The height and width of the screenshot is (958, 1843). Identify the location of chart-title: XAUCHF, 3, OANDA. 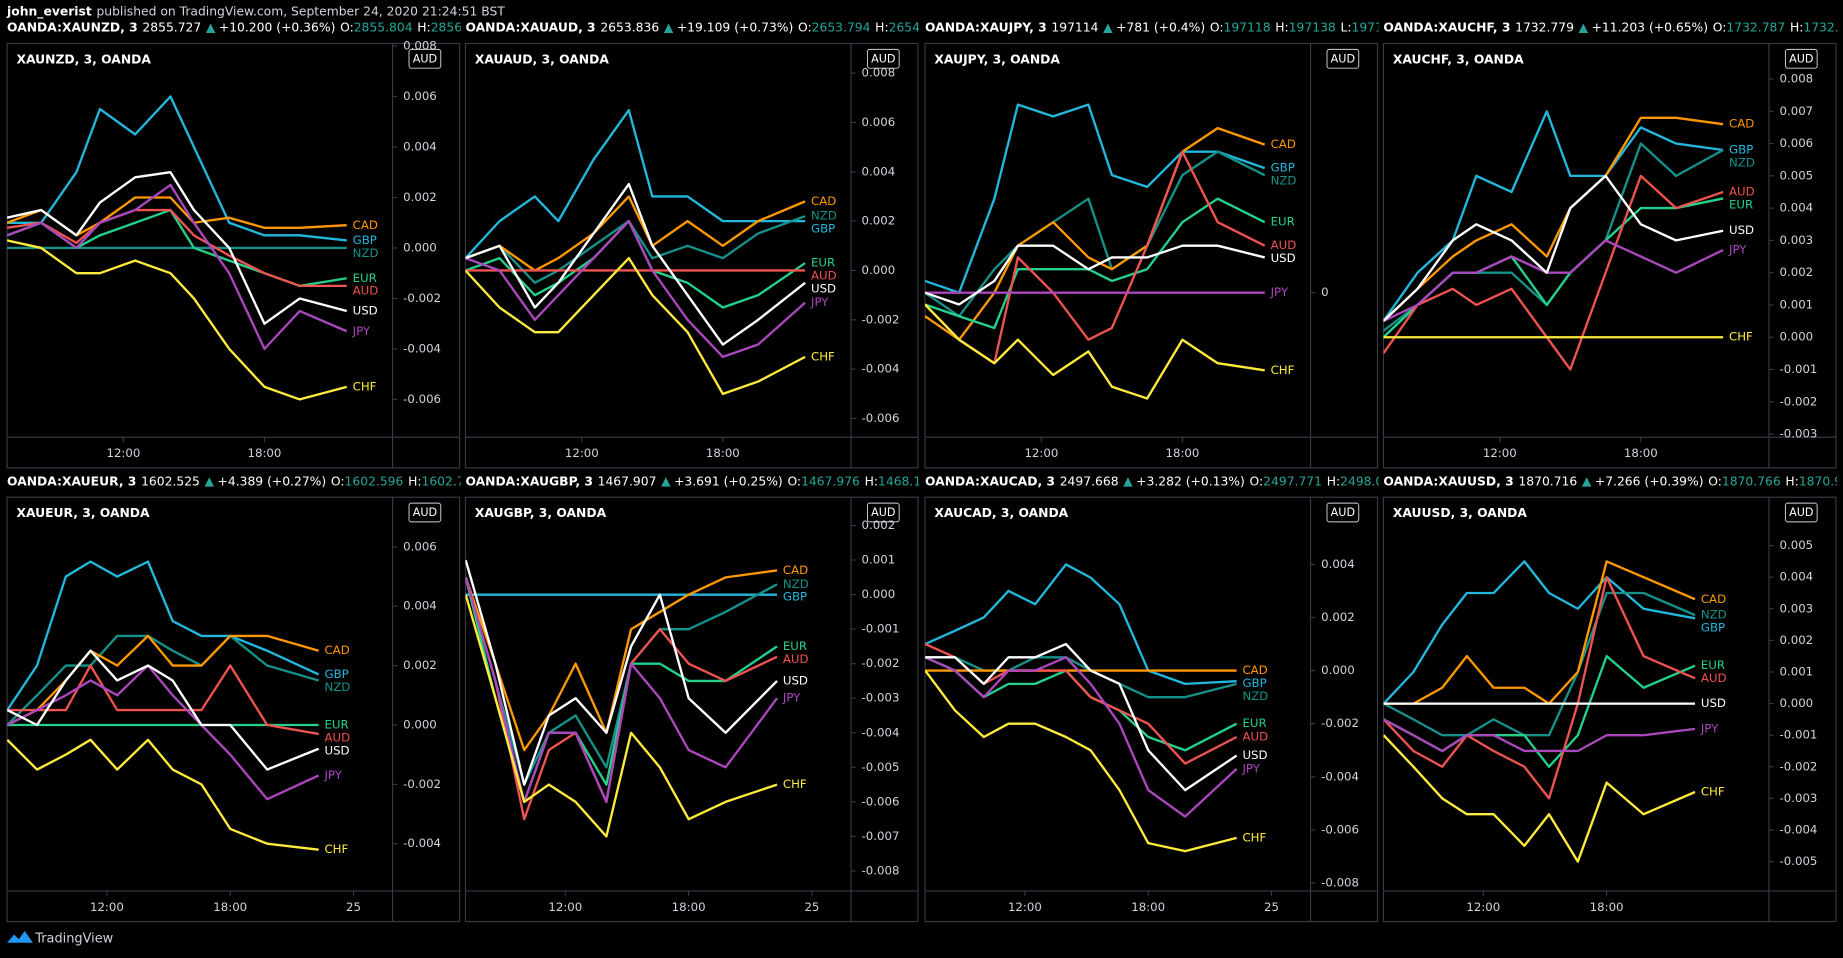
(1458, 59).